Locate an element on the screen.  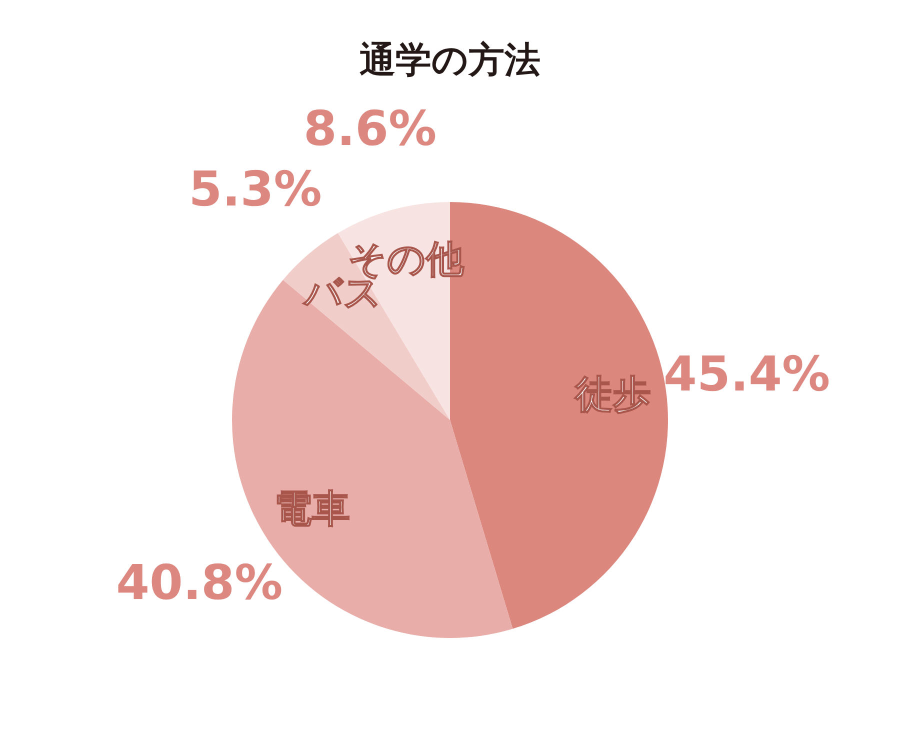
data-label: 8.6% is located at coordinates (370, 128).